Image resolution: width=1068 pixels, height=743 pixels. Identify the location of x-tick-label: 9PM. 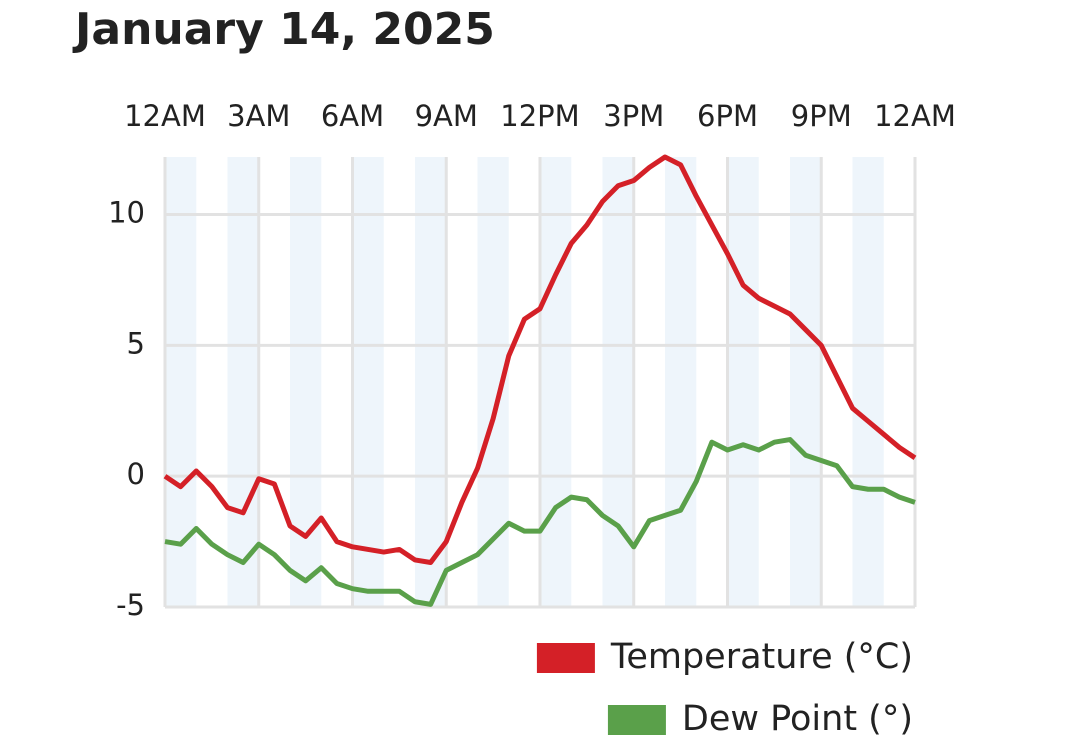
(821, 116).